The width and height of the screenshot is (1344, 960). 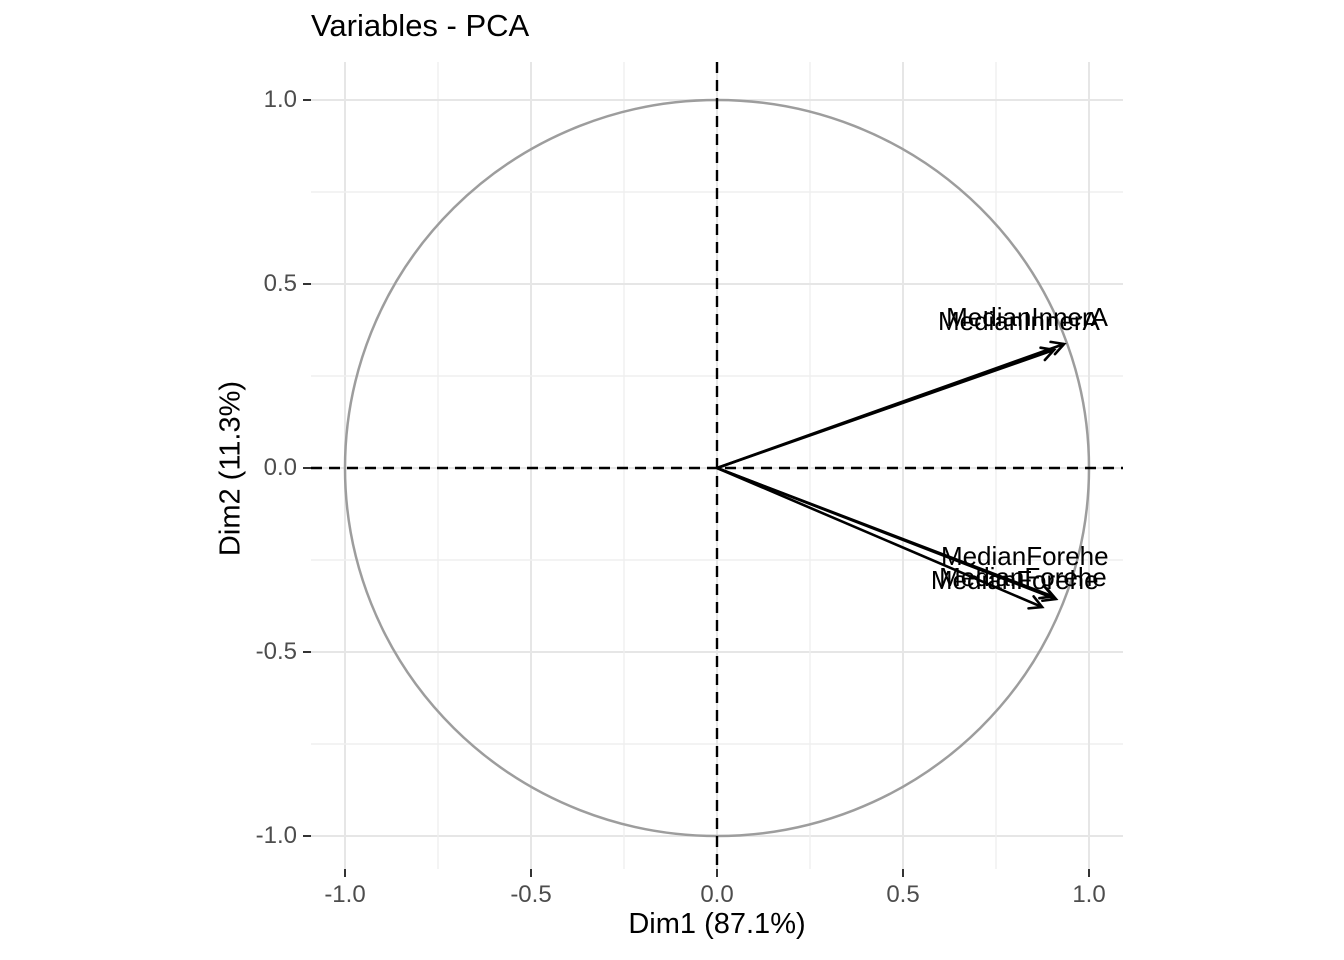 What do you see at coordinates (531, 894) in the screenshot?
I see `x-tick-label: -0.5` at bounding box center [531, 894].